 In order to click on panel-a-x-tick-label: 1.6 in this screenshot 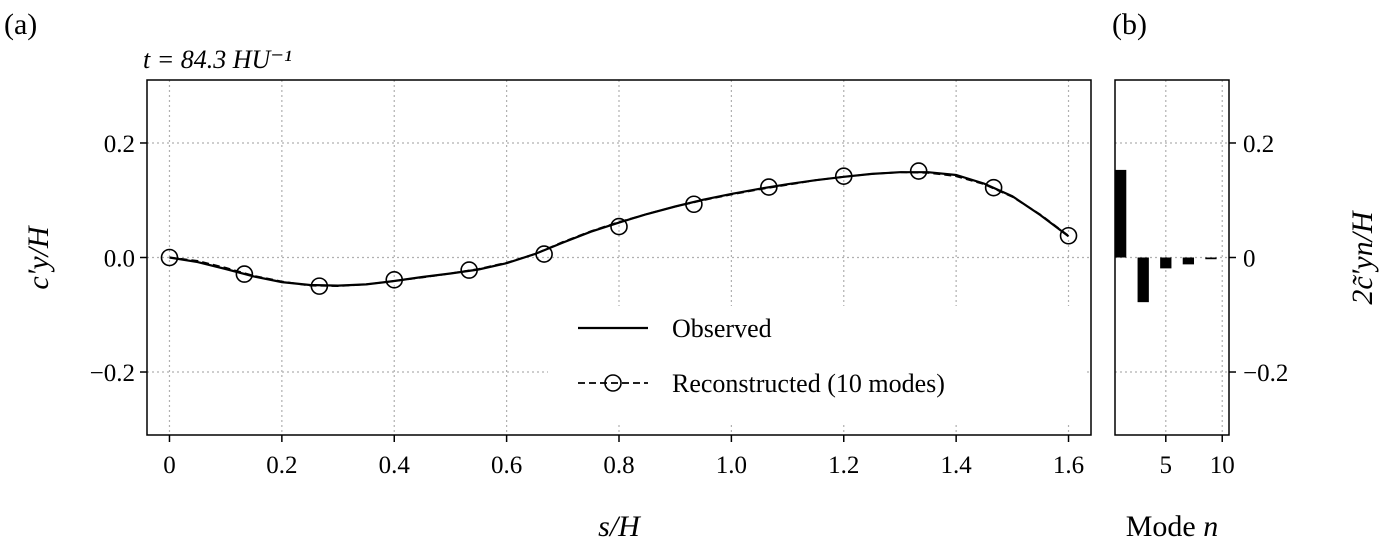, I will do `click(1068, 465)`.